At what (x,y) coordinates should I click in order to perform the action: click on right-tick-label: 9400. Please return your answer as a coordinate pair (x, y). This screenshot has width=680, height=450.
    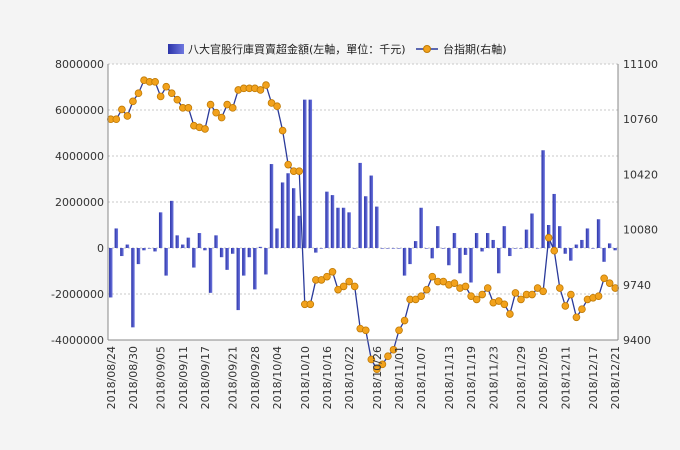
    Looking at the image, I should click on (637, 340).